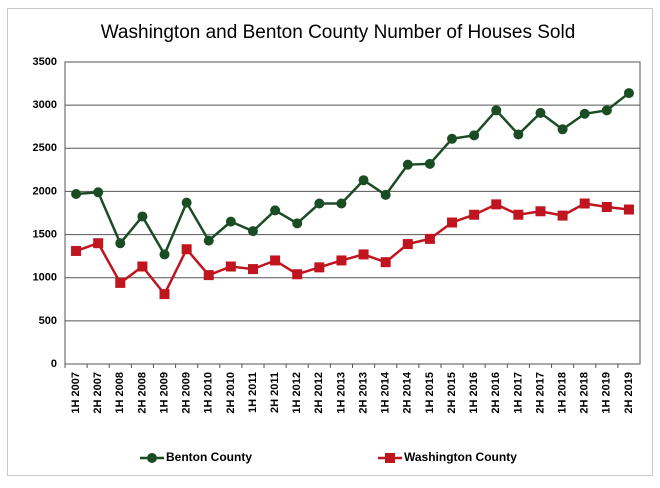  I want to click on y-tick-label: 500, so click(48, 321).